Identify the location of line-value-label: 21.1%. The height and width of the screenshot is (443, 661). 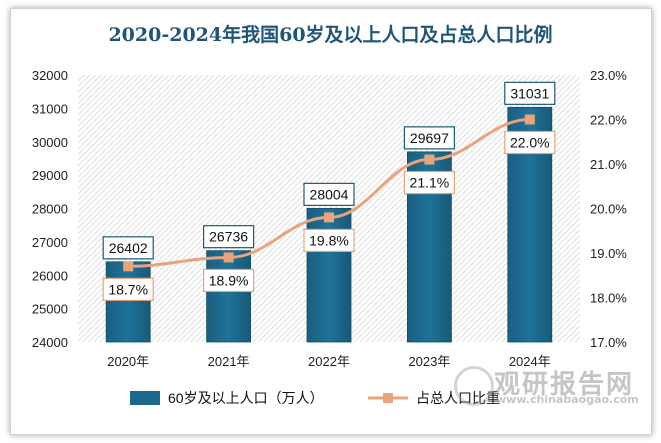
(430, 183).